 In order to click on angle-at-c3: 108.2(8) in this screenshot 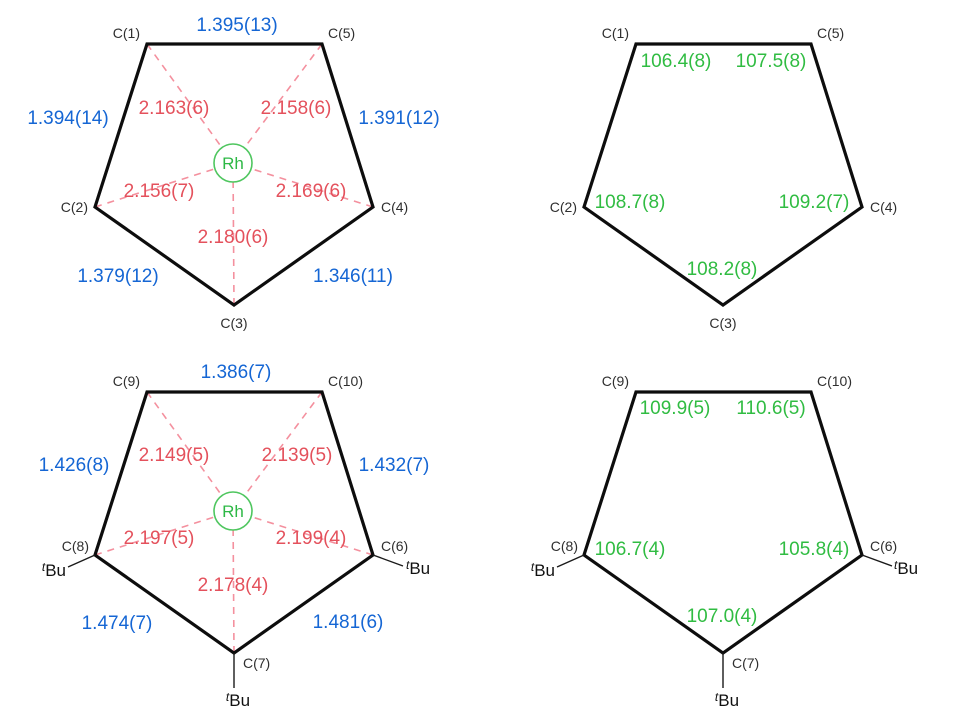, I will do `click(722, 269)`.